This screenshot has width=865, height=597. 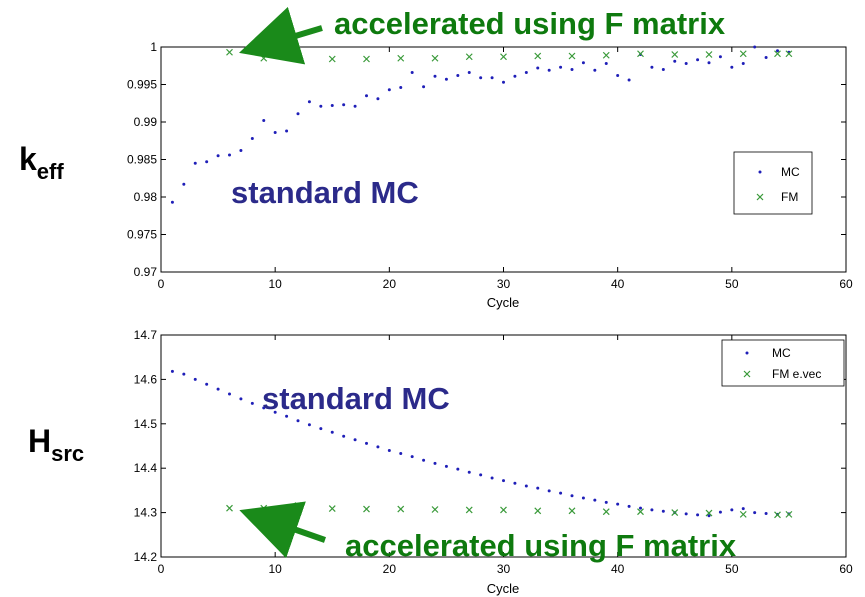 What do you see at coordinates (146, 335) in the screenshot?
I see `y-tick-label: 14.7` at bounding box center [146, 335].